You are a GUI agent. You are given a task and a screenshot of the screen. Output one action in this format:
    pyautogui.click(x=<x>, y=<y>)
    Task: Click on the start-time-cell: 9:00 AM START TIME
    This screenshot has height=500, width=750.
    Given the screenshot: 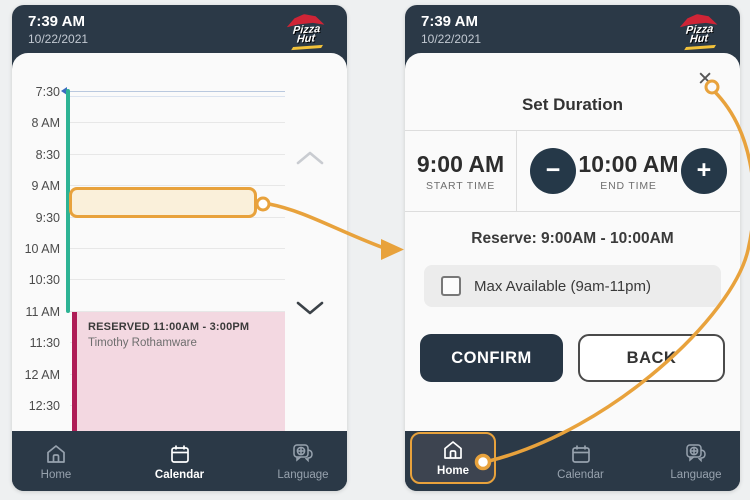 What is the action you would take?
    pyautogui.click(x=461, y=171)
    